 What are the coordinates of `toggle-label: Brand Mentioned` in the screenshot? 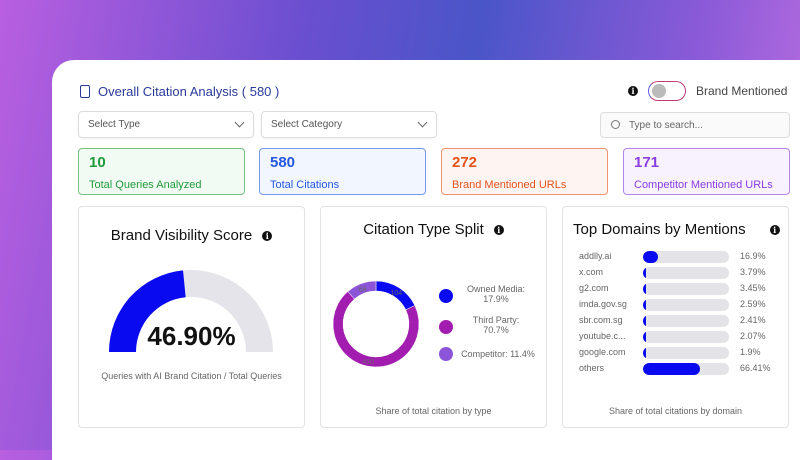 It's located at (742, 91).